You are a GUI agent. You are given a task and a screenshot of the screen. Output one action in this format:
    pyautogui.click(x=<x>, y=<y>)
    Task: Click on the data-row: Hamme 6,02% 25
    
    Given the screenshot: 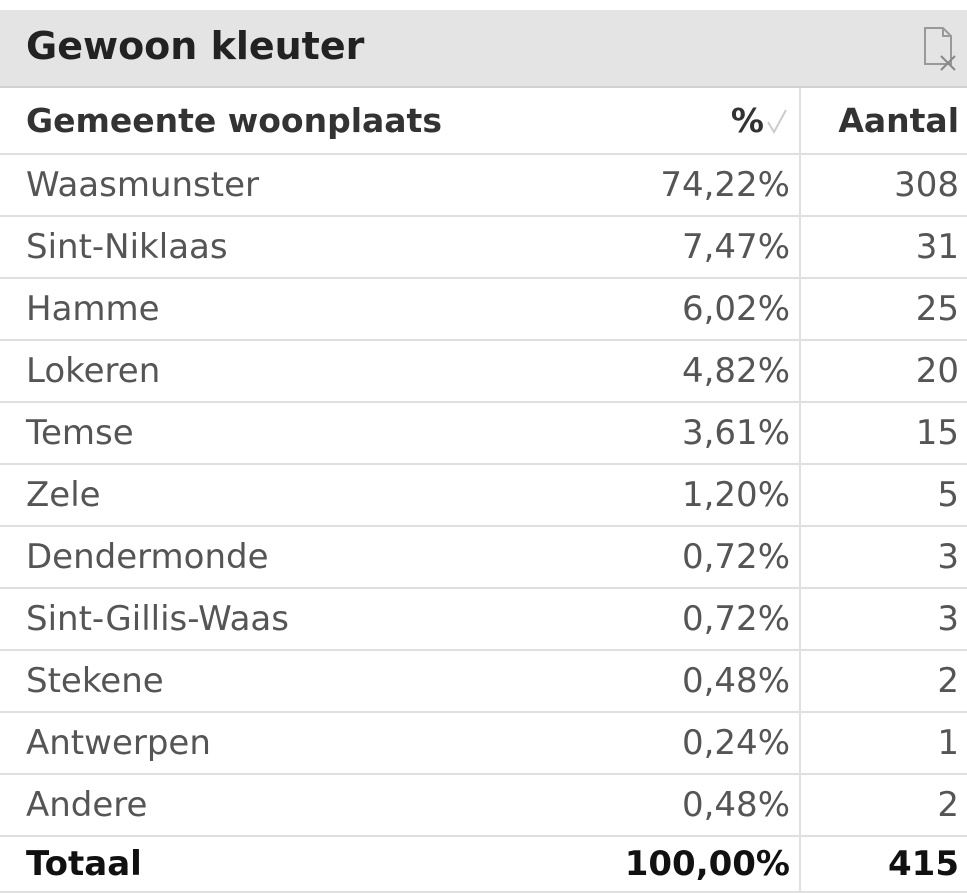 What is the action you would take?
    pyautogui.click(x=483, y=310)
    